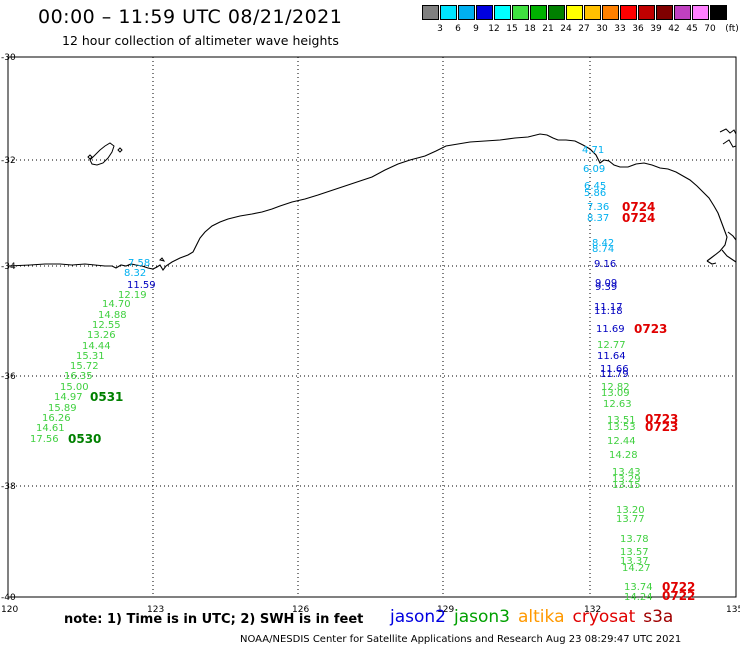 This screenshot has width=740, height=650. What do you see at coordinates (190, 17) in the screenshot?
I see `map-title: 00:00 – 11:59 UTC 08/21/2021` at bounding box center [190, 17].